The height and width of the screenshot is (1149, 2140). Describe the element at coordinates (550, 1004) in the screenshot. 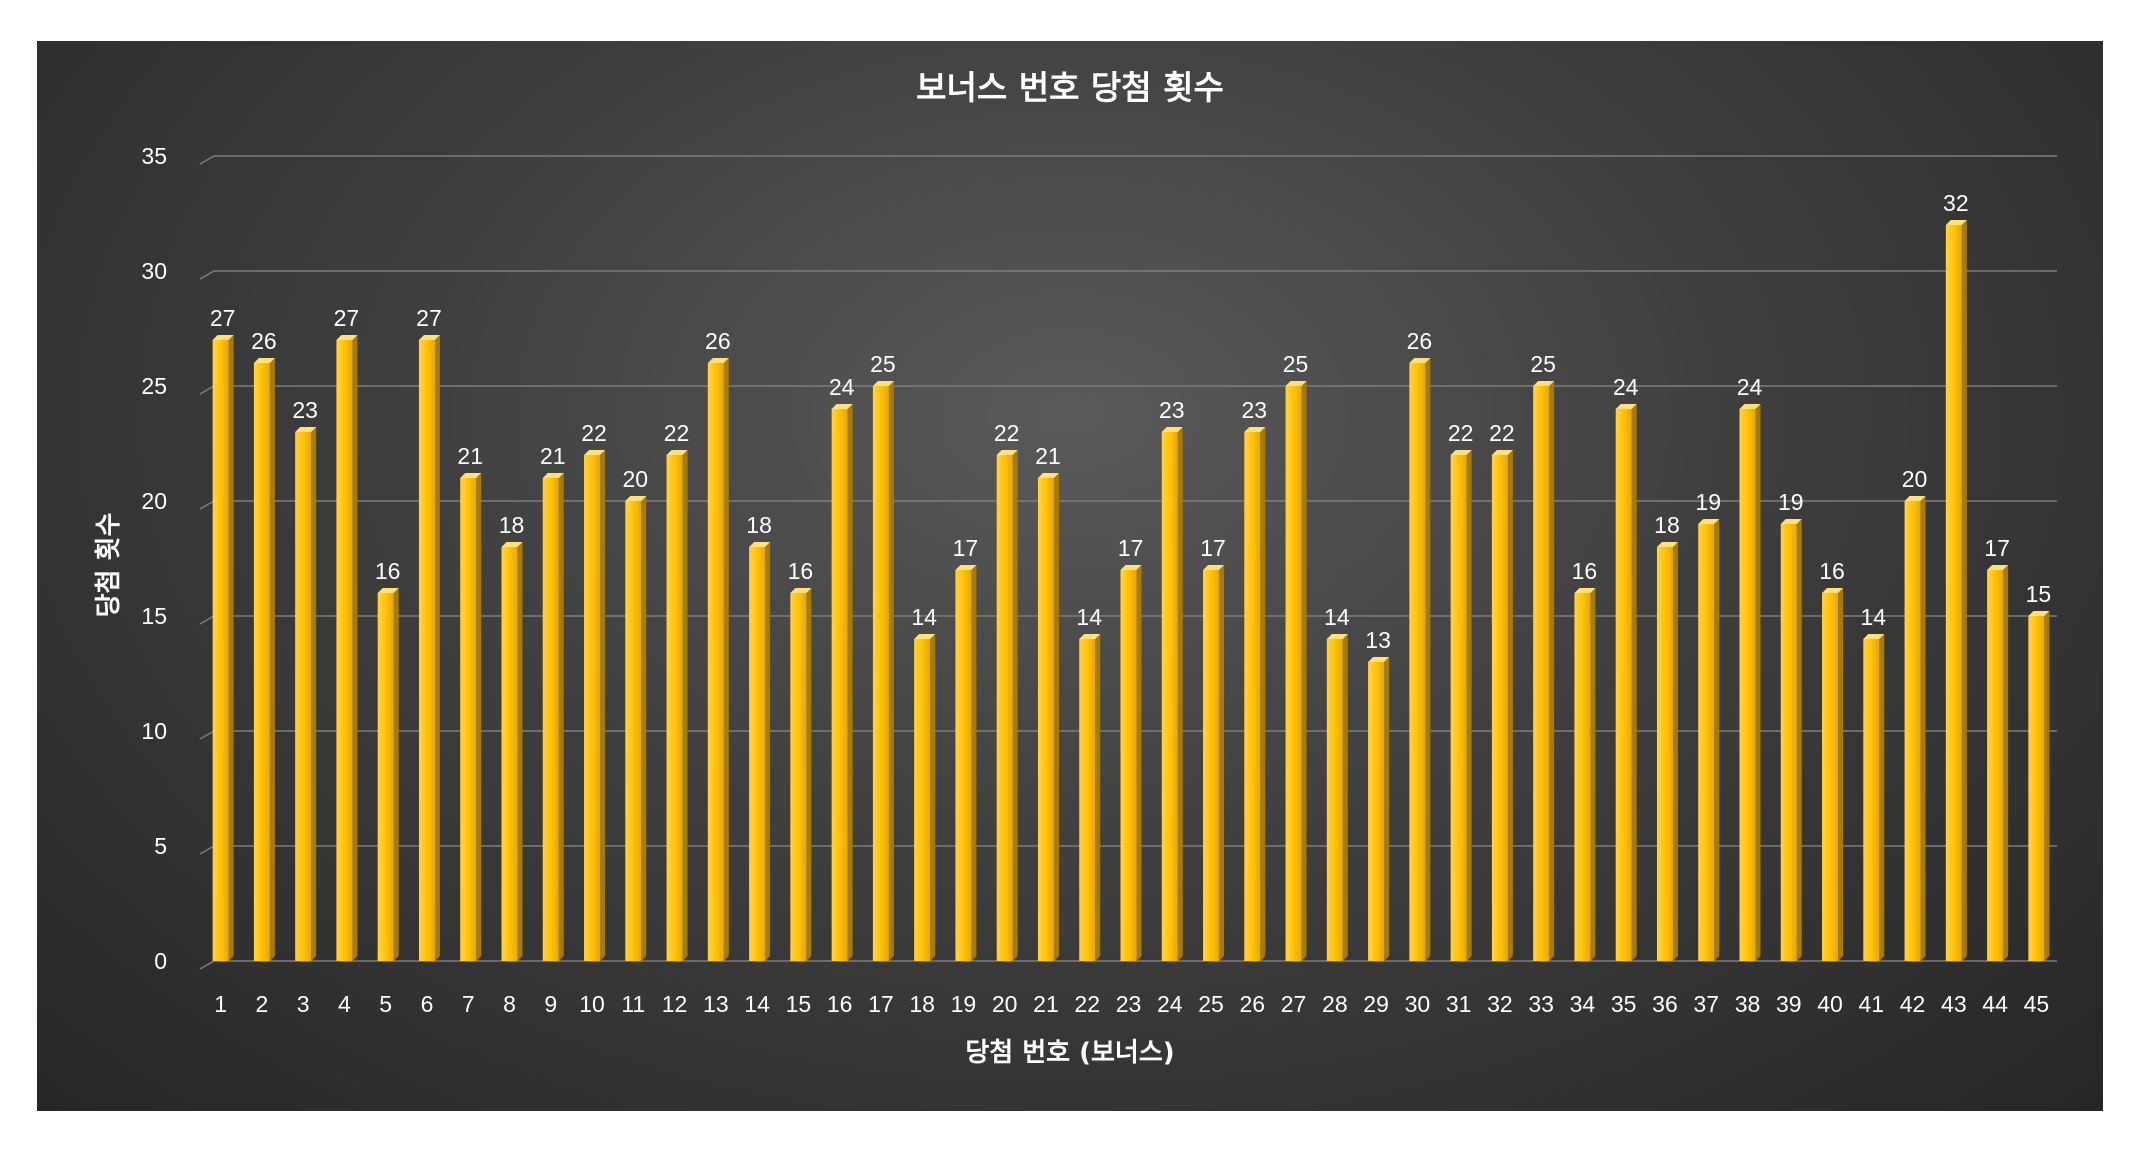

I see `x-tick-label: 9` at that location.